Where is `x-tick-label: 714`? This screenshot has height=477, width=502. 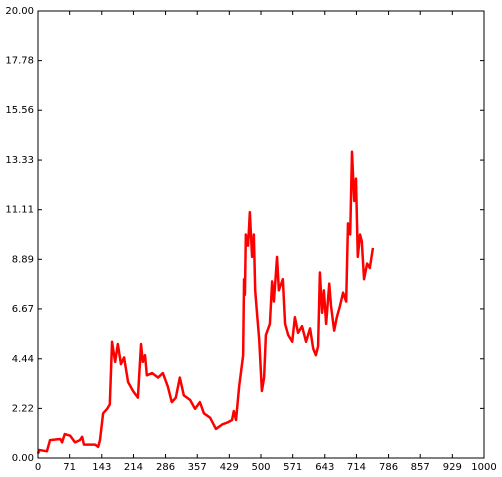 x-tick-label: 714 is located at coordinates (356, 467).